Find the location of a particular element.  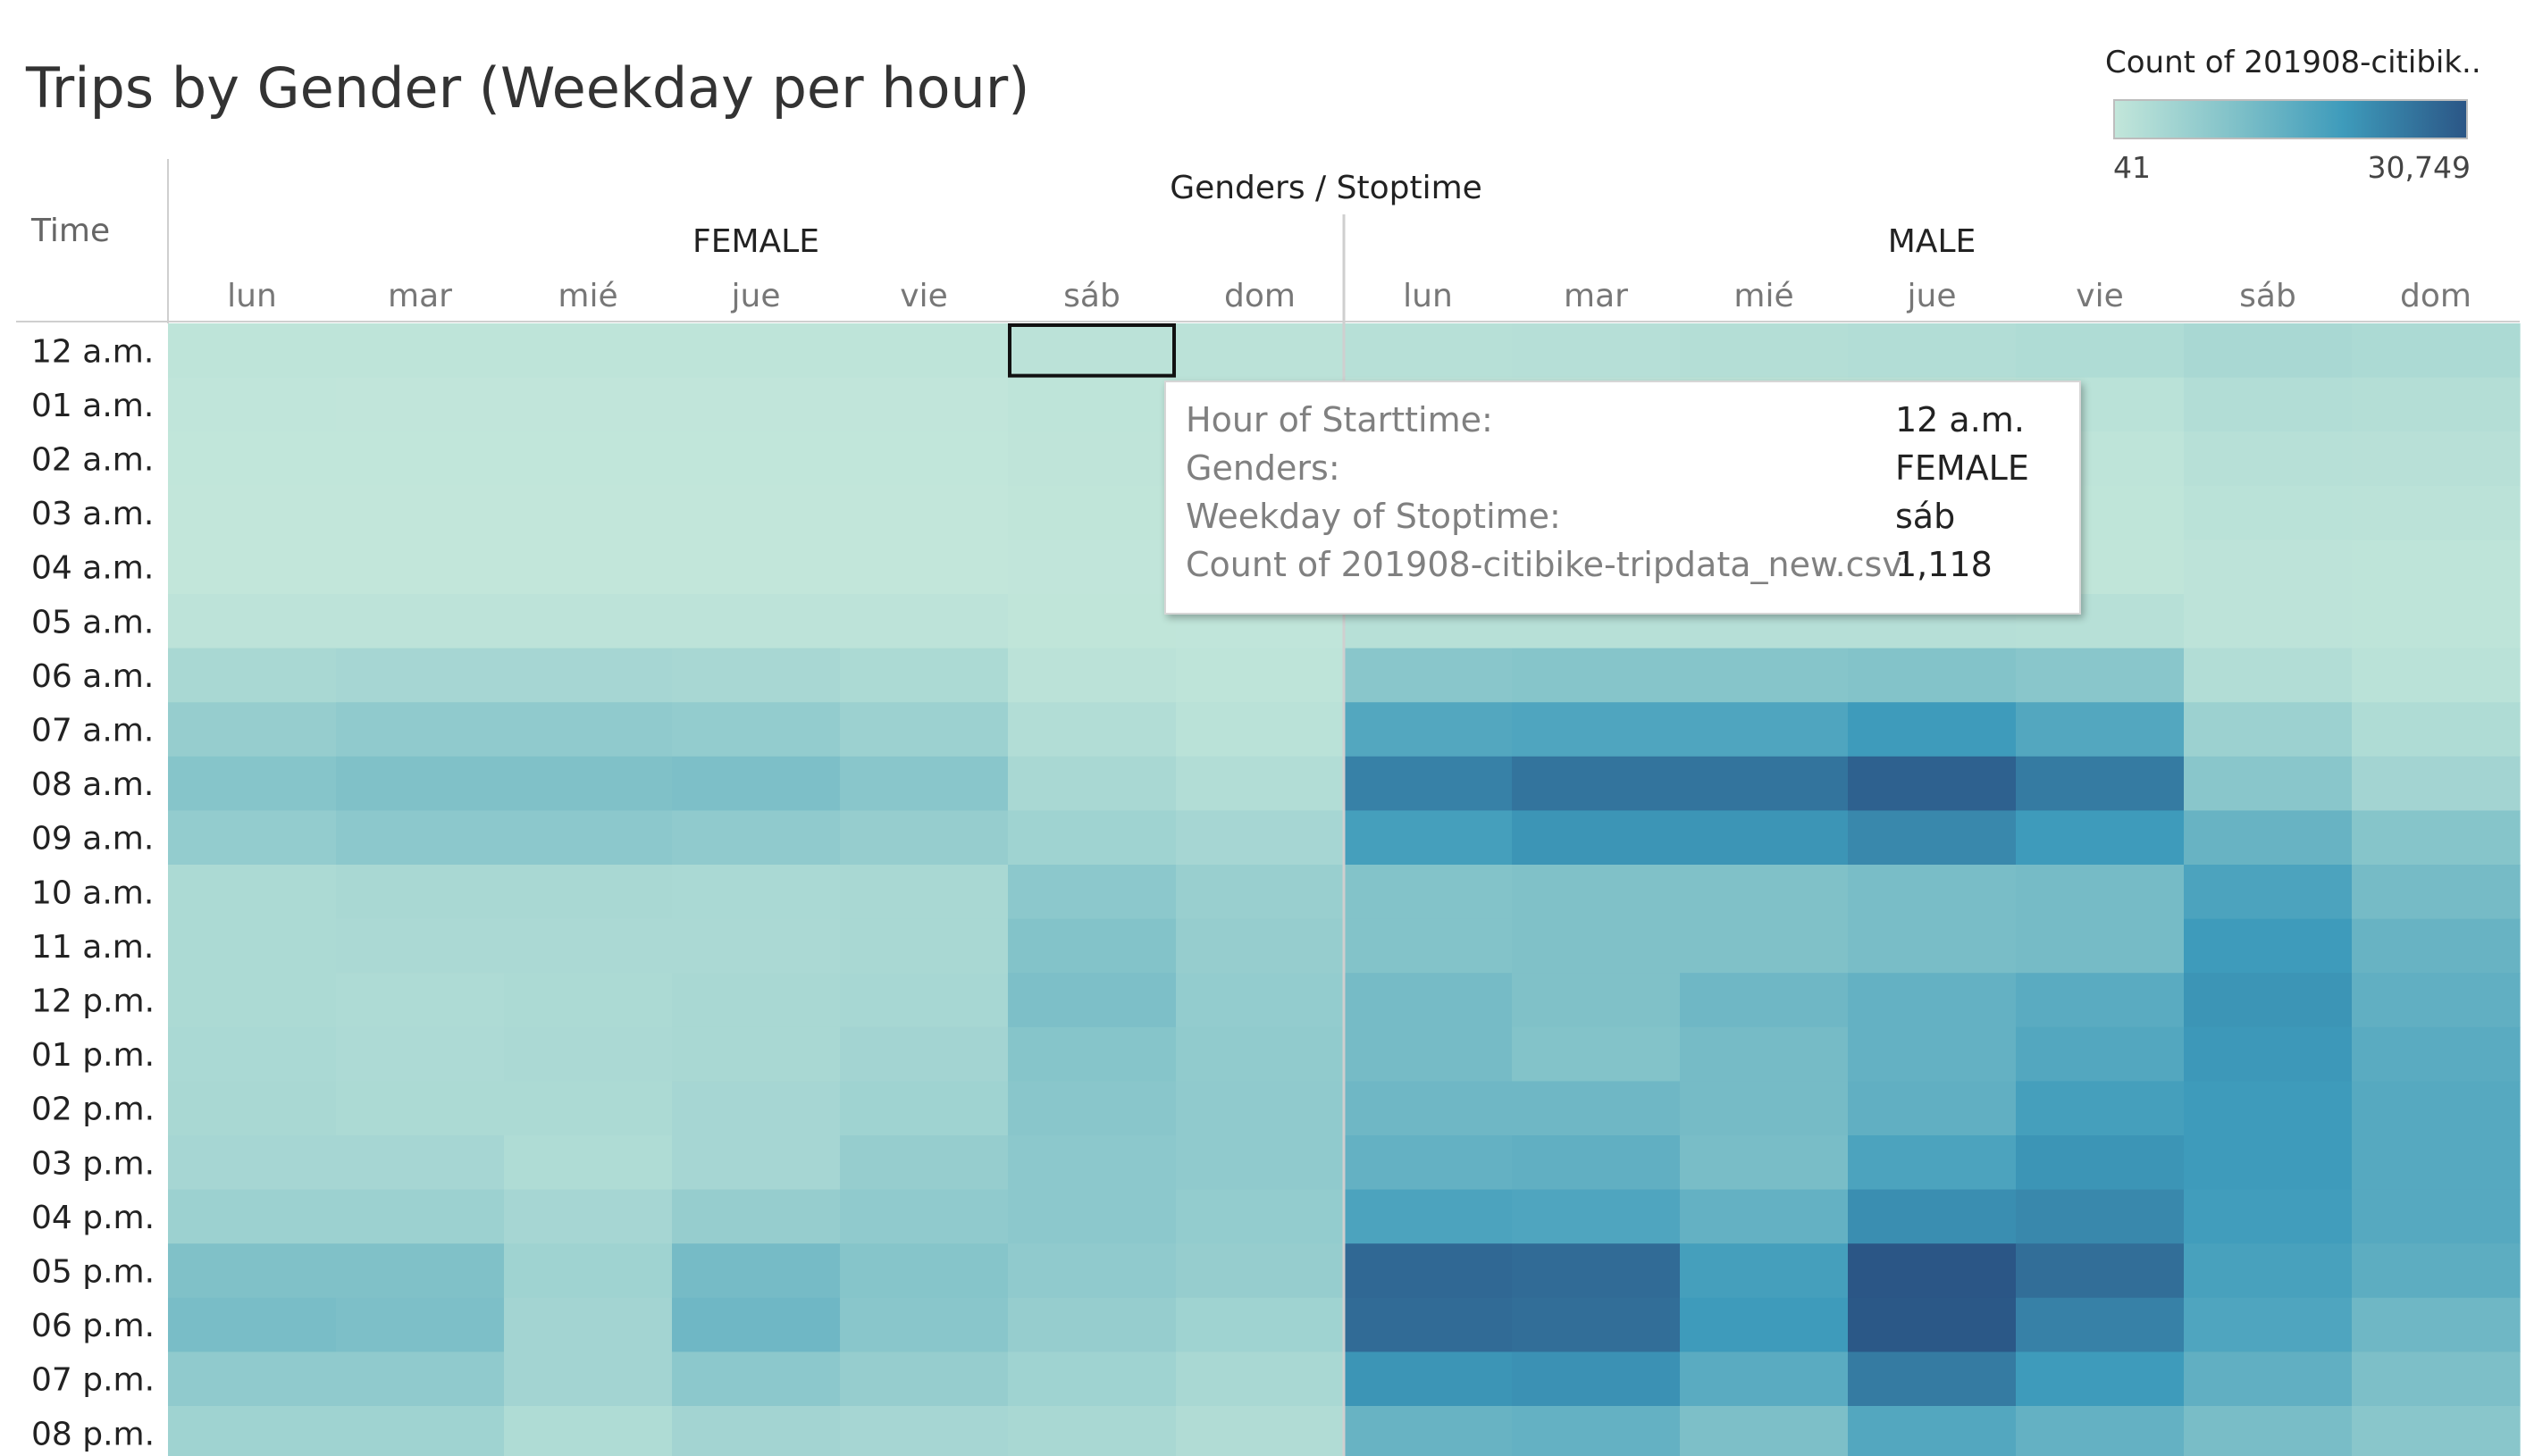

row-label: 09 a.m. is located at coordinates (92, 839).